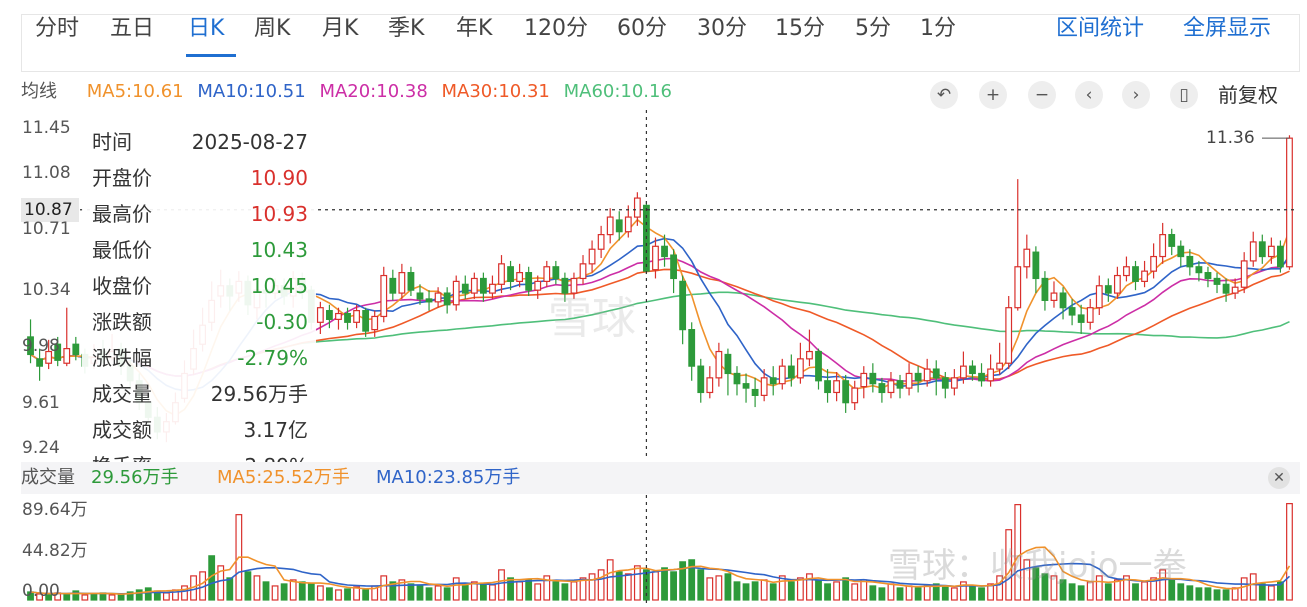  What do you see at coordinates (340, 28) in the screenshot?
I see `tab-4: 月K` at bounding box center [340, 28].